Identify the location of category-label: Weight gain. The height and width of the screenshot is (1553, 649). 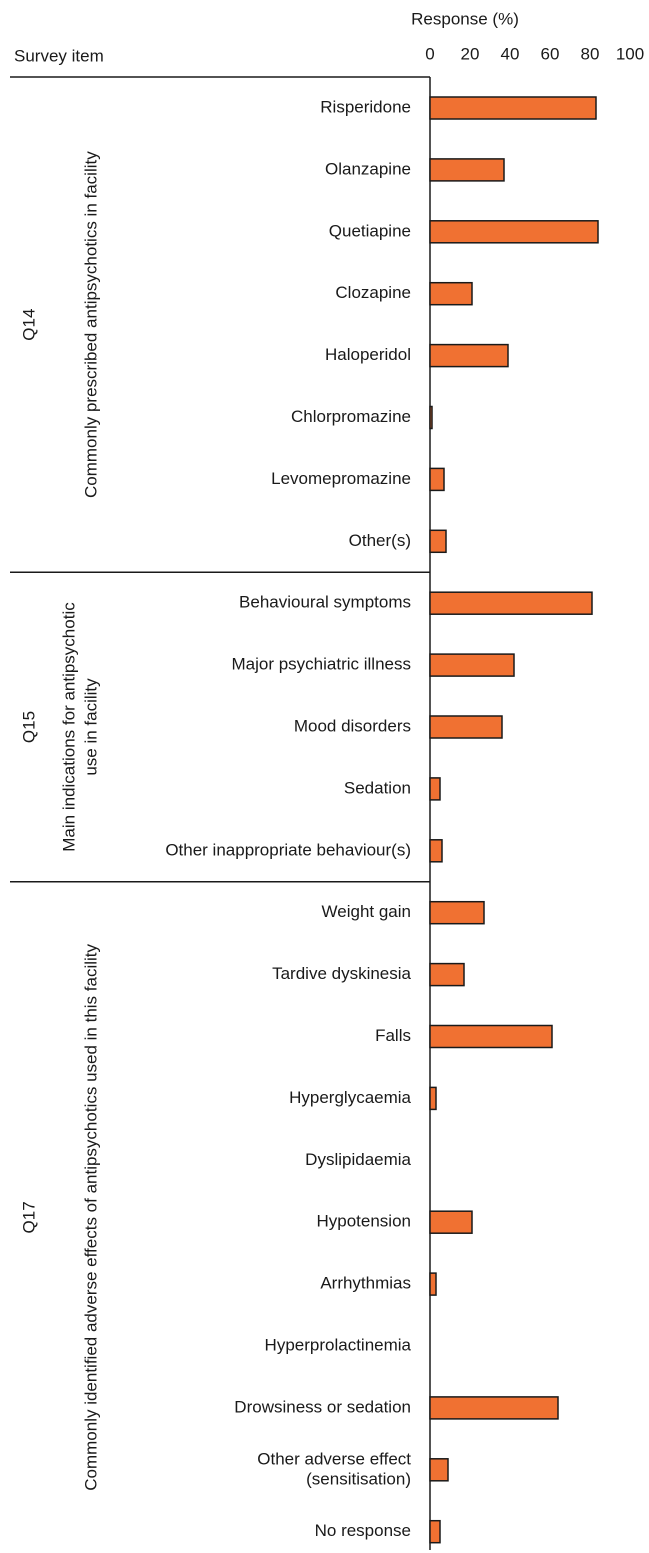
(366, 911).